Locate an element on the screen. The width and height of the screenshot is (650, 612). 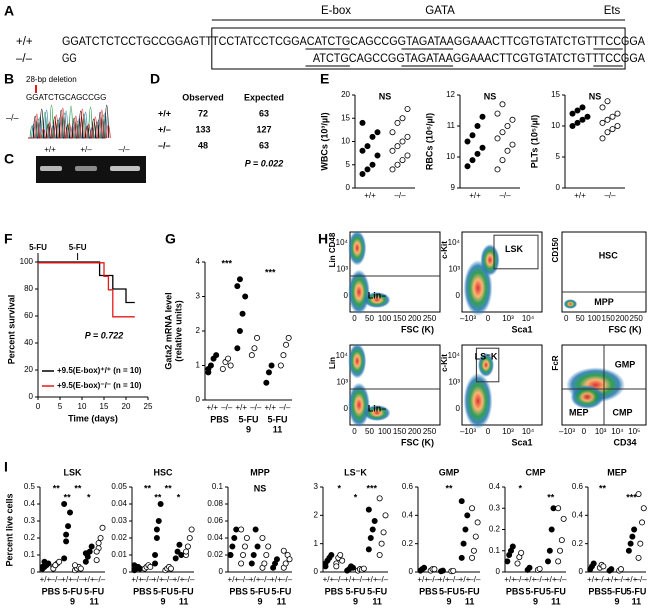
x-axis-label: CD34 is located at coordinates (624, 442).